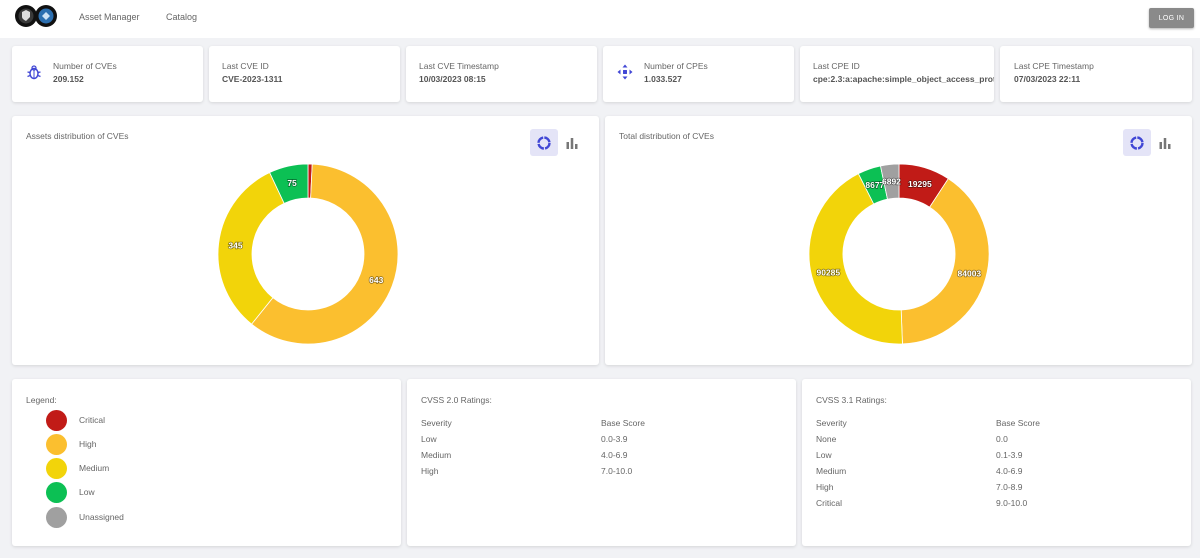 The height and width of the screenshot is (558, 1200). Describe the element at coordinates (1009, 455) in the screenshot. I see `cvss3-score: 0.1-3.9` at that location.